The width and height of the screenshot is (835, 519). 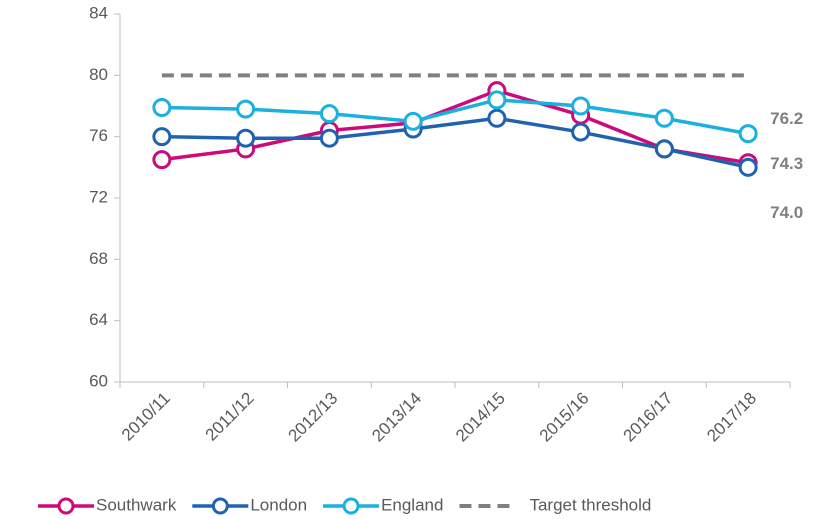 What do you see at coordinates (98, 12) in the screenshot?
I see `y-tick-label: 84` at bounding box center [98, 12].